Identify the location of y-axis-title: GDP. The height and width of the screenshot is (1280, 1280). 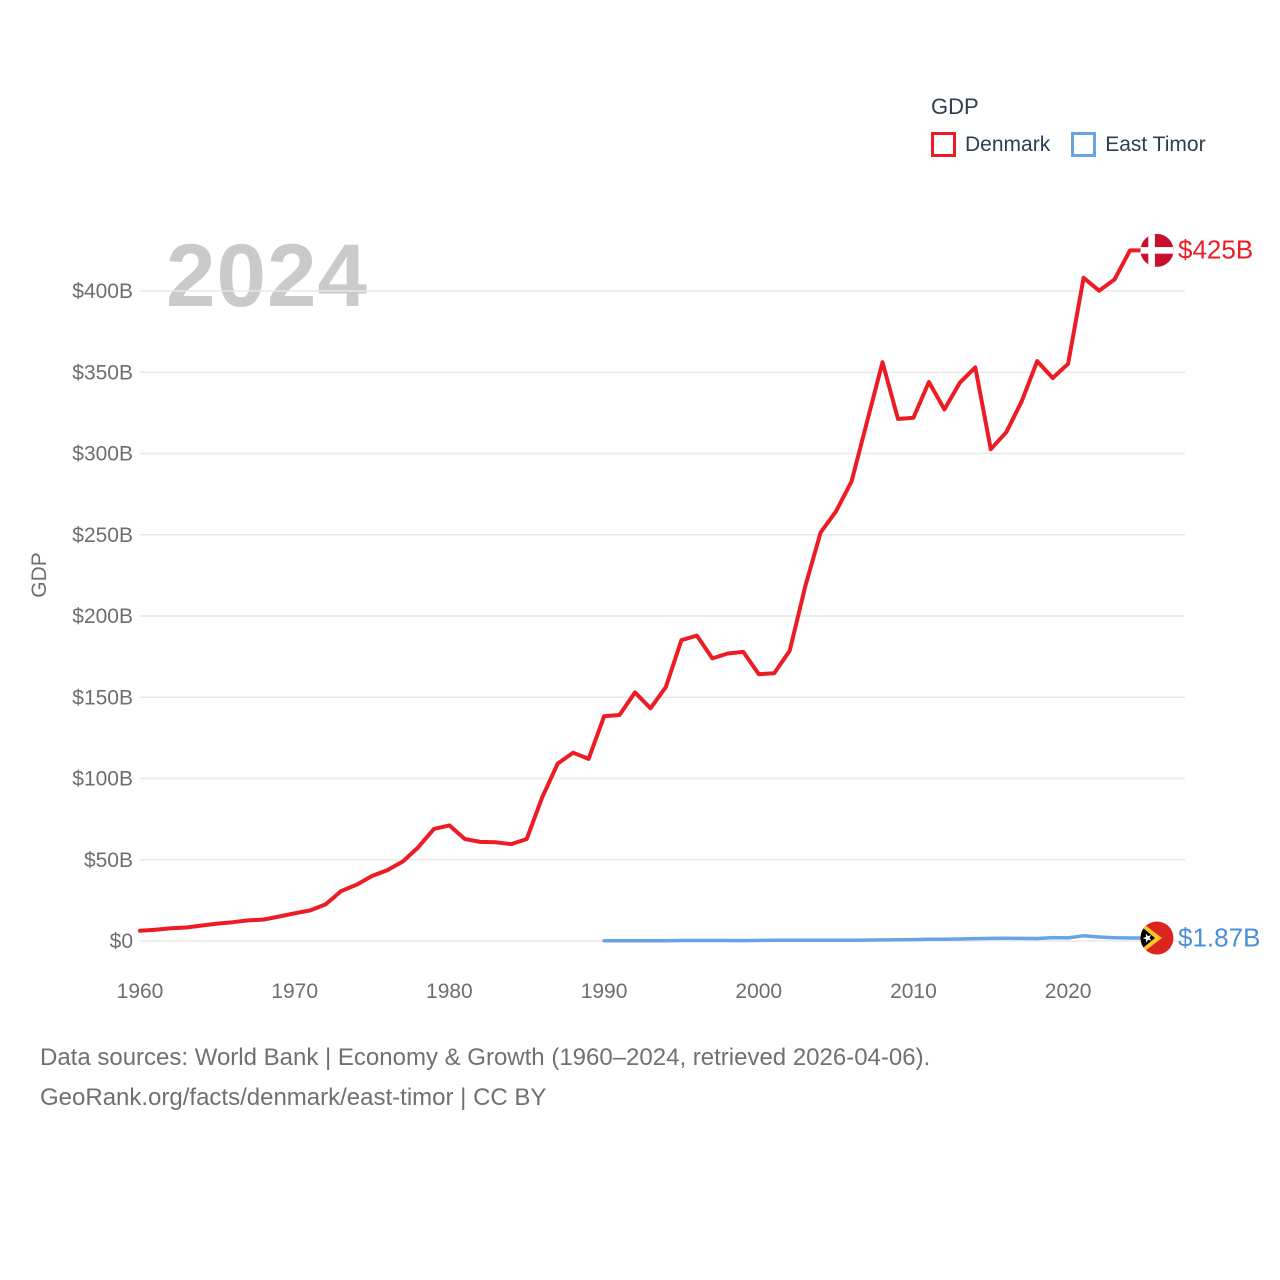
(39, 575).